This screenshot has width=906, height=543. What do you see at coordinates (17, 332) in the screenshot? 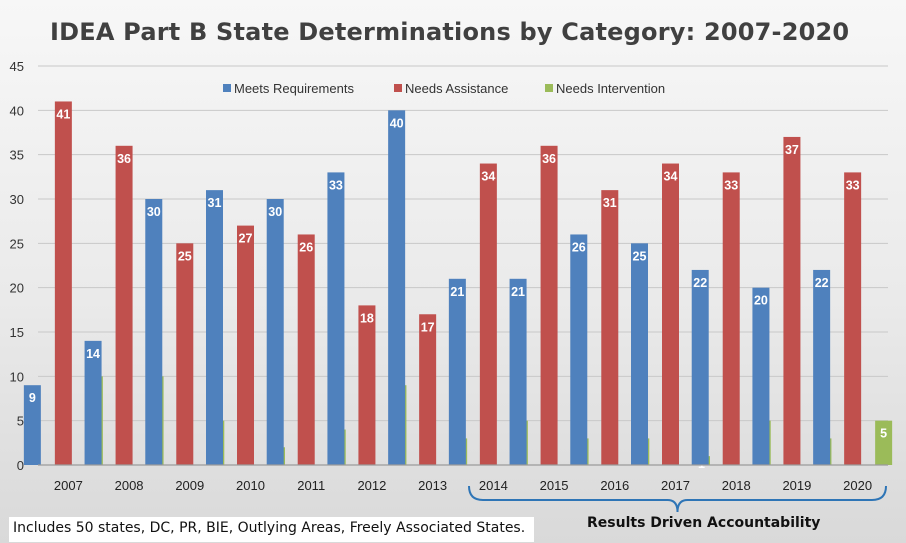
I see `y-tick-label: 15` at bounding box center [17, 332].